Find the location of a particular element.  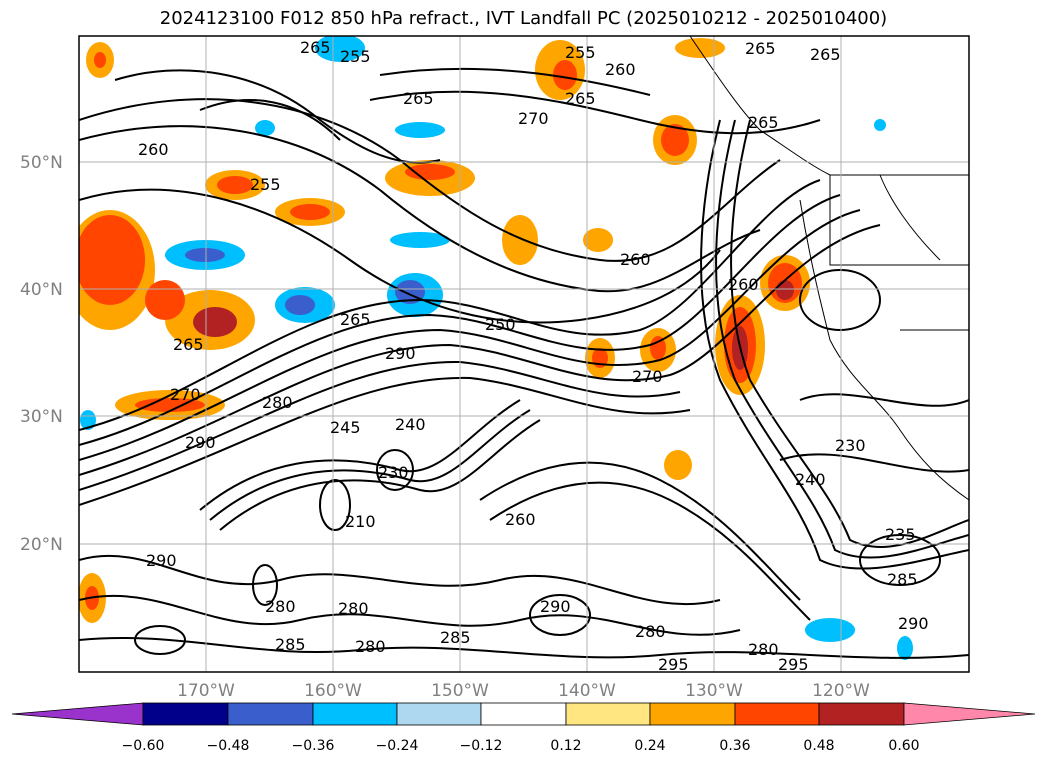

contour-label: 250 is located at coordinates (500, 324).